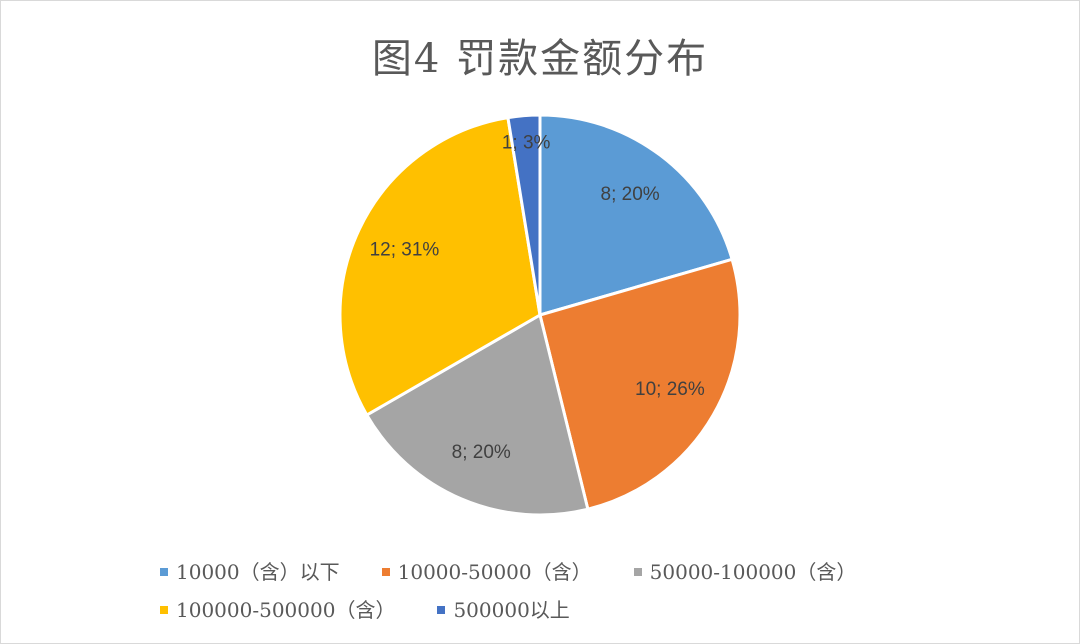 Image resolution: width=1080 pixels, height=644 pixels. What do you see at coordinates (481, 452) in the screenshot?
I see `data-label-3: 8; 20%` at bounding box center [481, 452].